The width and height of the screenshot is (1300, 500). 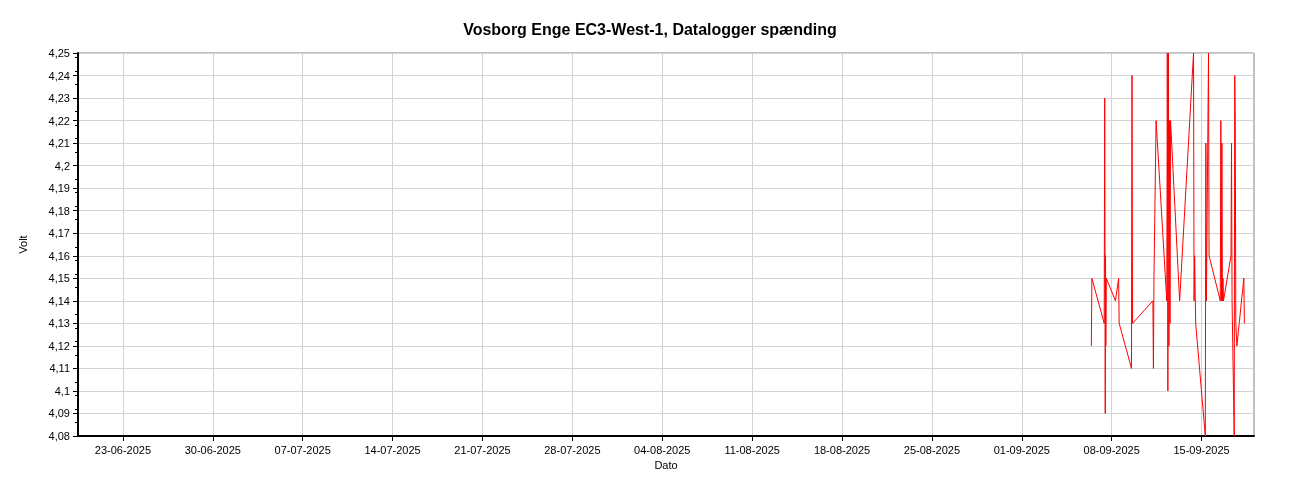 I want to click on y-tick-label: 4,19, so click(x=59, y=188).